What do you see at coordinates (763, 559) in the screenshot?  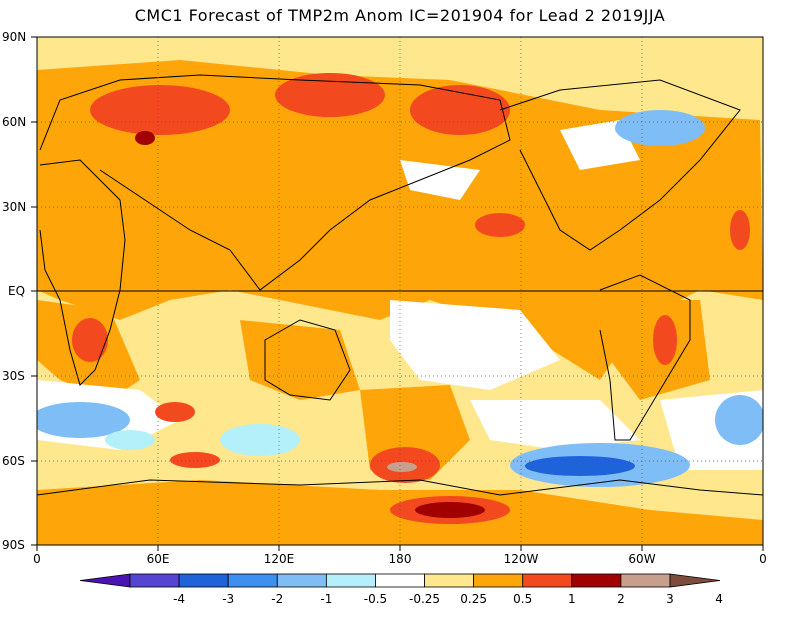 I see `lon-label-0-east: 0` at bounding box center [763, 559].